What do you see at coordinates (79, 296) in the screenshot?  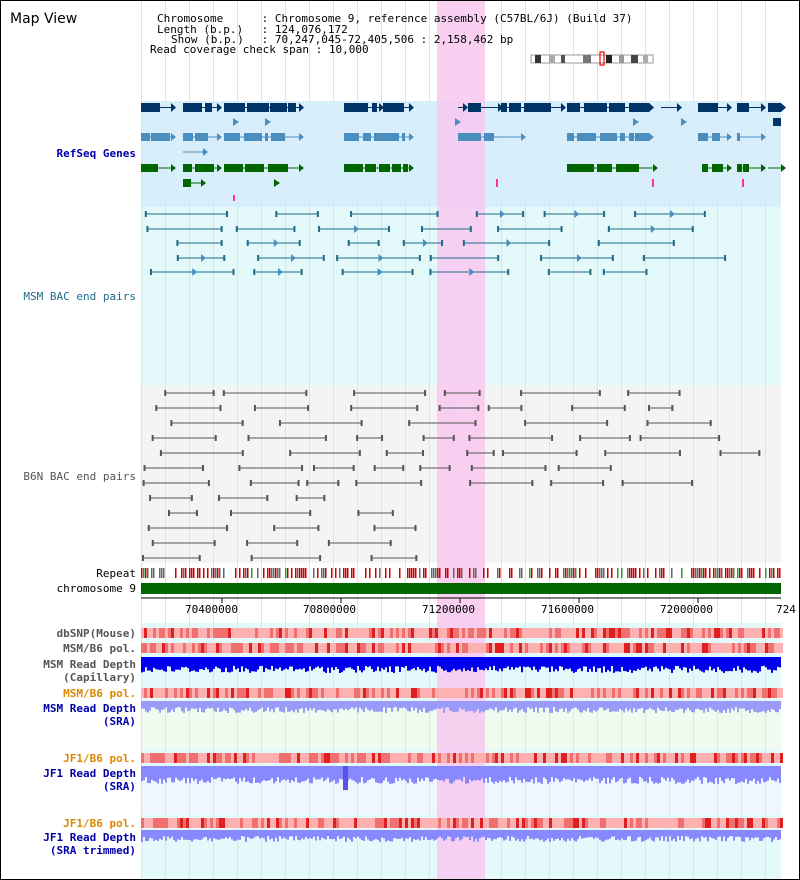 I see `track-label-msm-bac: MSM BAC end pairs` at bounding box center [79, 296].